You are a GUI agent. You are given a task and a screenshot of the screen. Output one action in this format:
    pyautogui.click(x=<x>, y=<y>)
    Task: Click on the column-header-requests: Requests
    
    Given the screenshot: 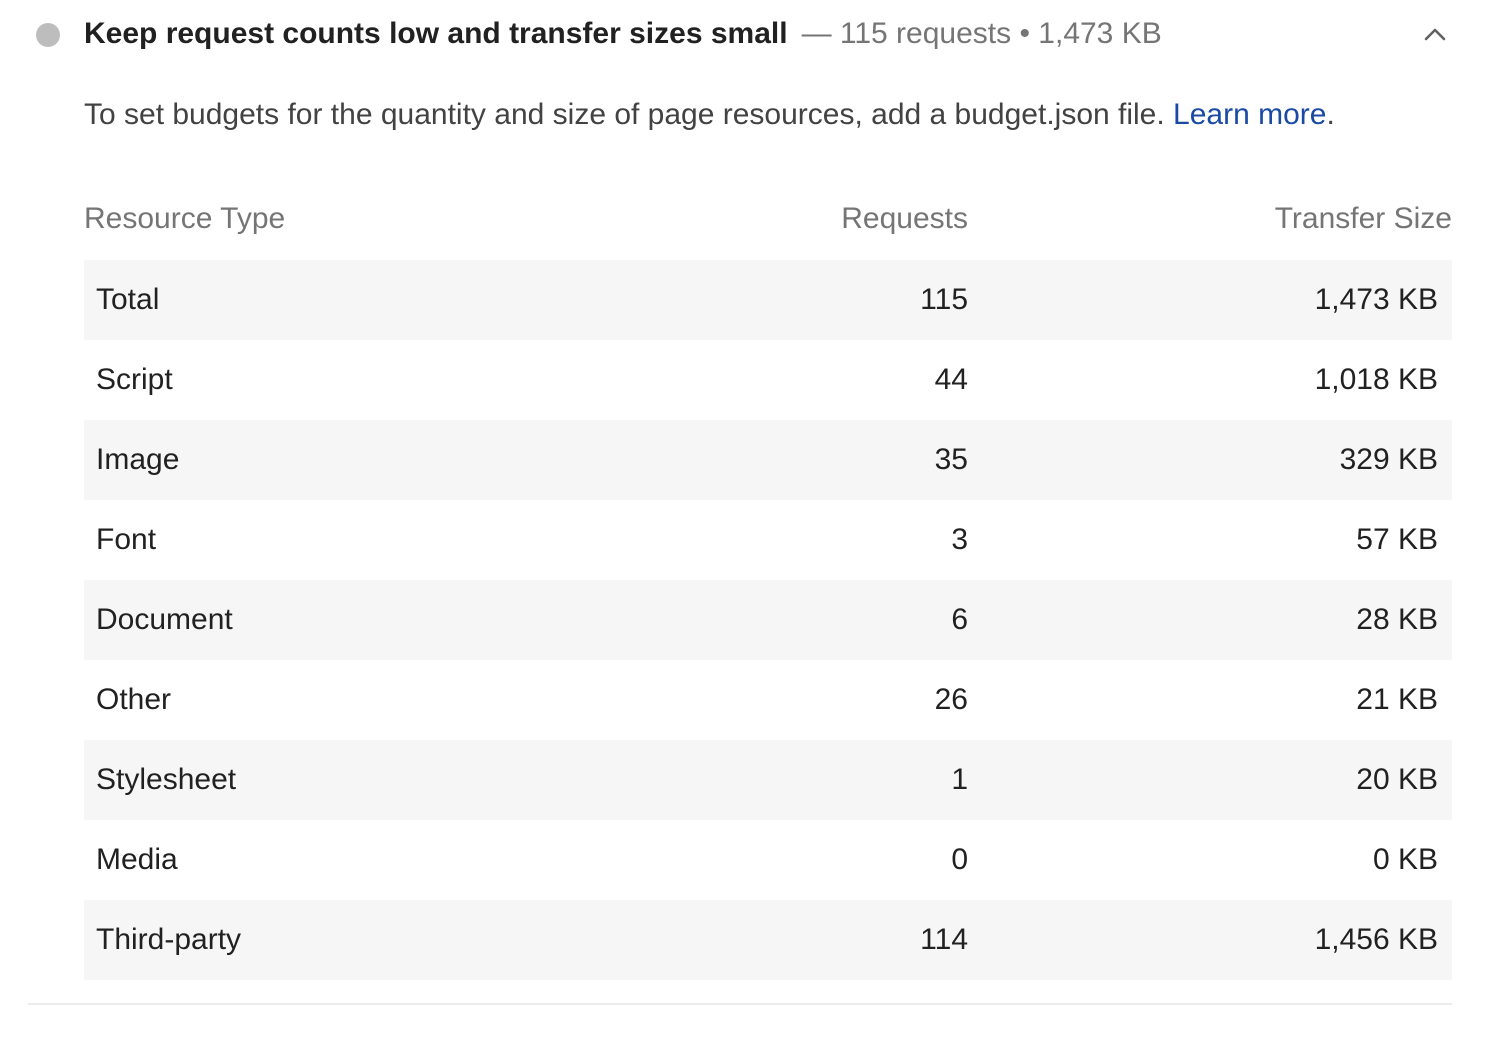 What is the action you would take?
    pyautogui.click(x=904, y=218)
    